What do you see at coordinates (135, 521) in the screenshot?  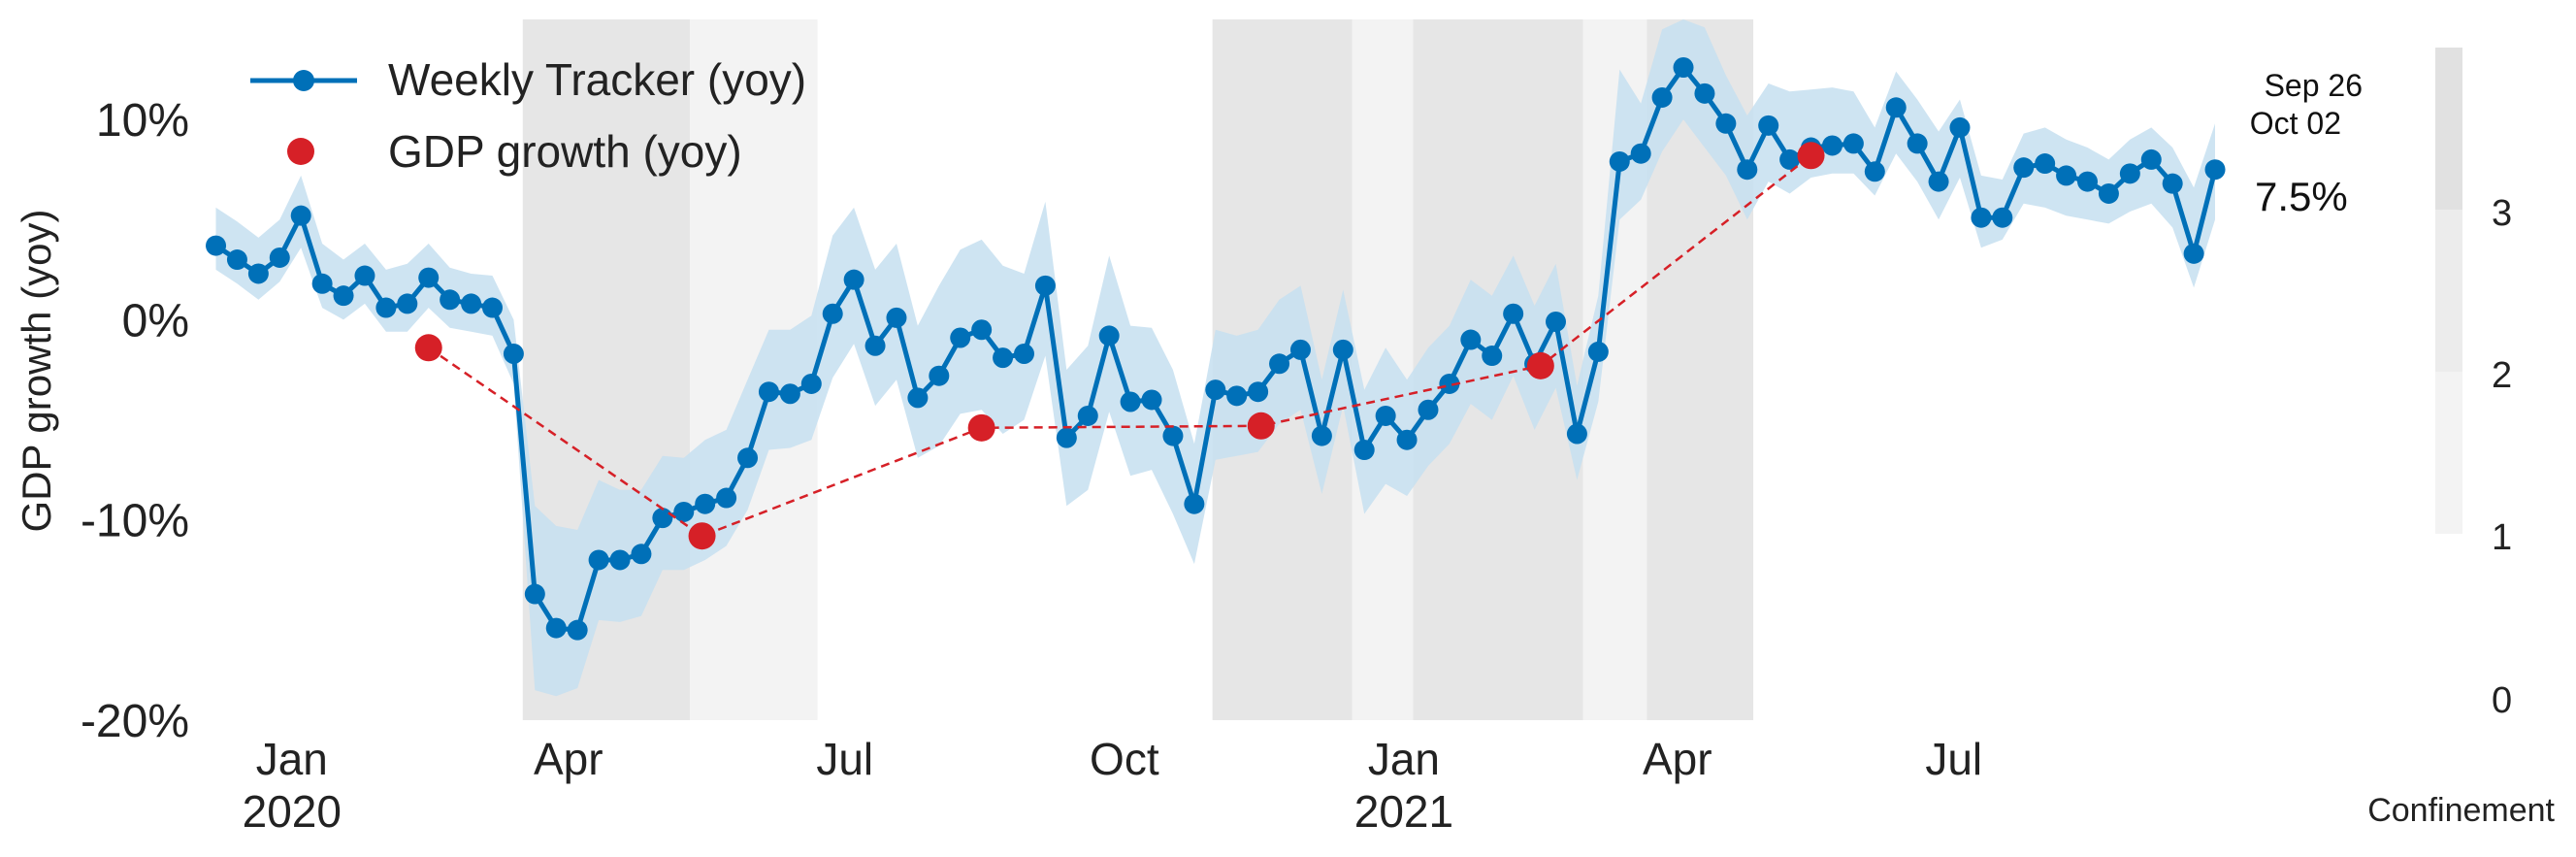 I see `y-tick-label: -10%` at bounding box center [135, 521].